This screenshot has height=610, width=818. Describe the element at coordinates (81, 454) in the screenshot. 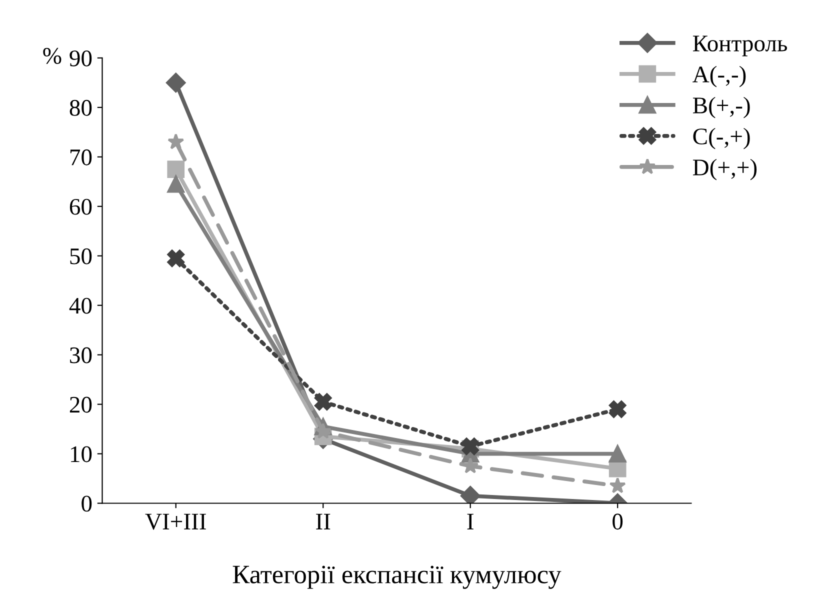

I see `y-tick-label: 10` at that location.